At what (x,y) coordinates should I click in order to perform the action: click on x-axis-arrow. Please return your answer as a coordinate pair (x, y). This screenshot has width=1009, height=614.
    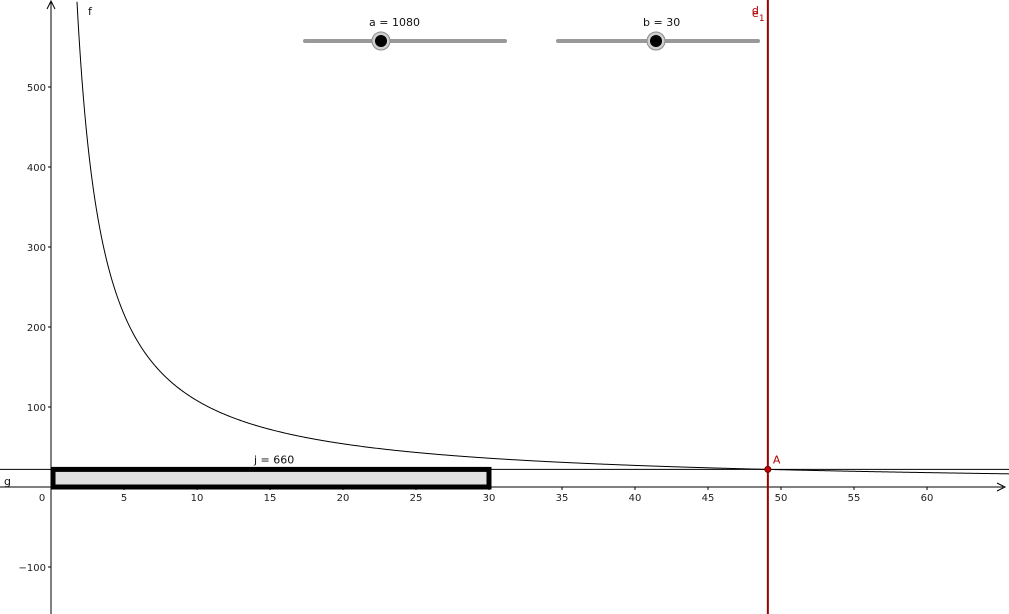
    Looking at the image, I should click on (1001, 487).